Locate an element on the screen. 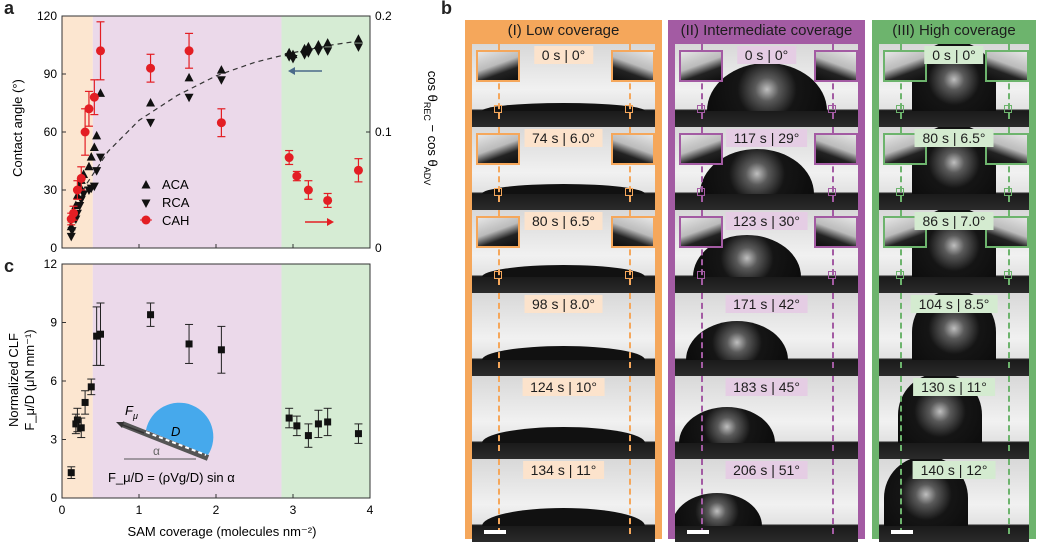  inset-equation: F_μ/D = (ρVg/D) sin α is located at coordinates (171, 477).